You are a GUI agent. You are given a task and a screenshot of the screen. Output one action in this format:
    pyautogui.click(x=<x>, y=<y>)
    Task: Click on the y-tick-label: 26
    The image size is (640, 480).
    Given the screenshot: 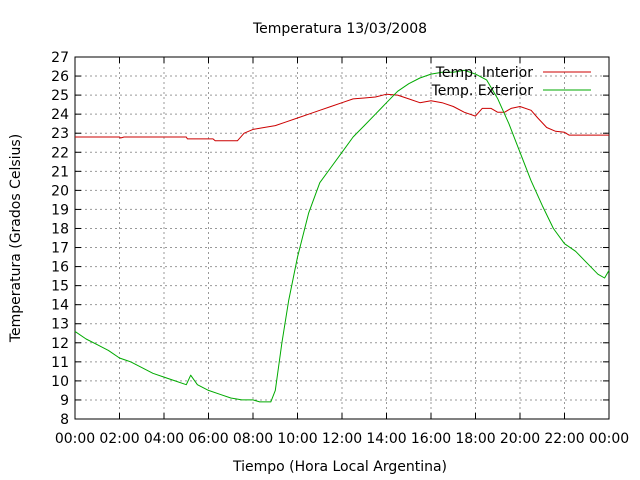 What is the action you would take?
    pyautogui.click(x=60, y=77)
    